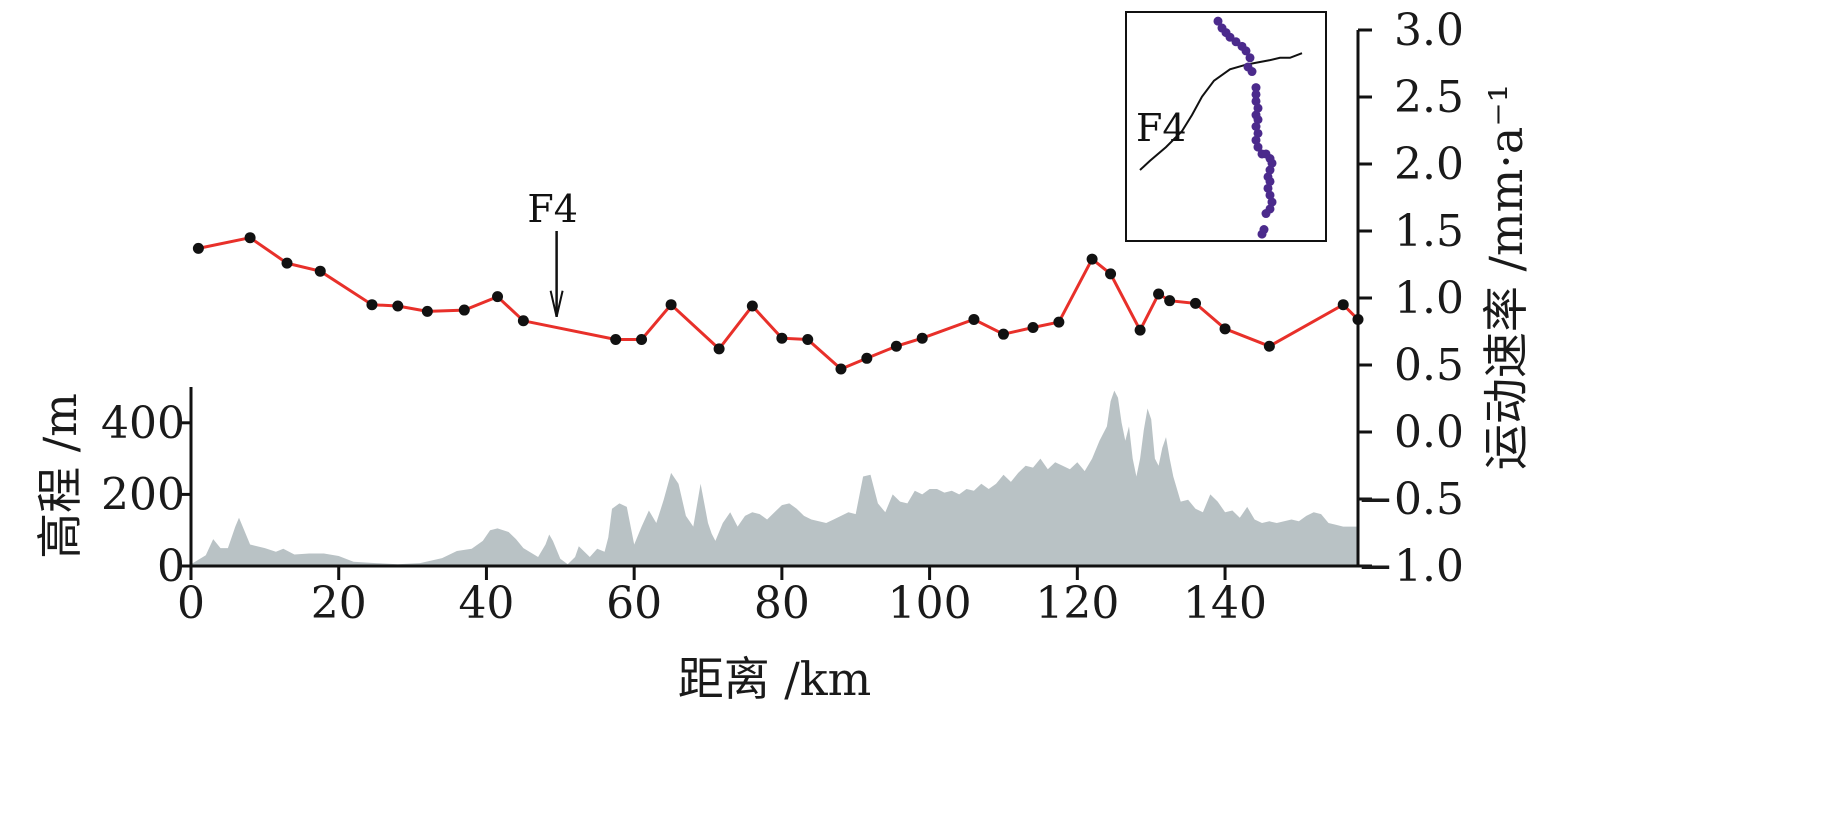  Describe the element at coordinates (339, 603) in the screenshot. I see `x-tick-label: 20` at that location.